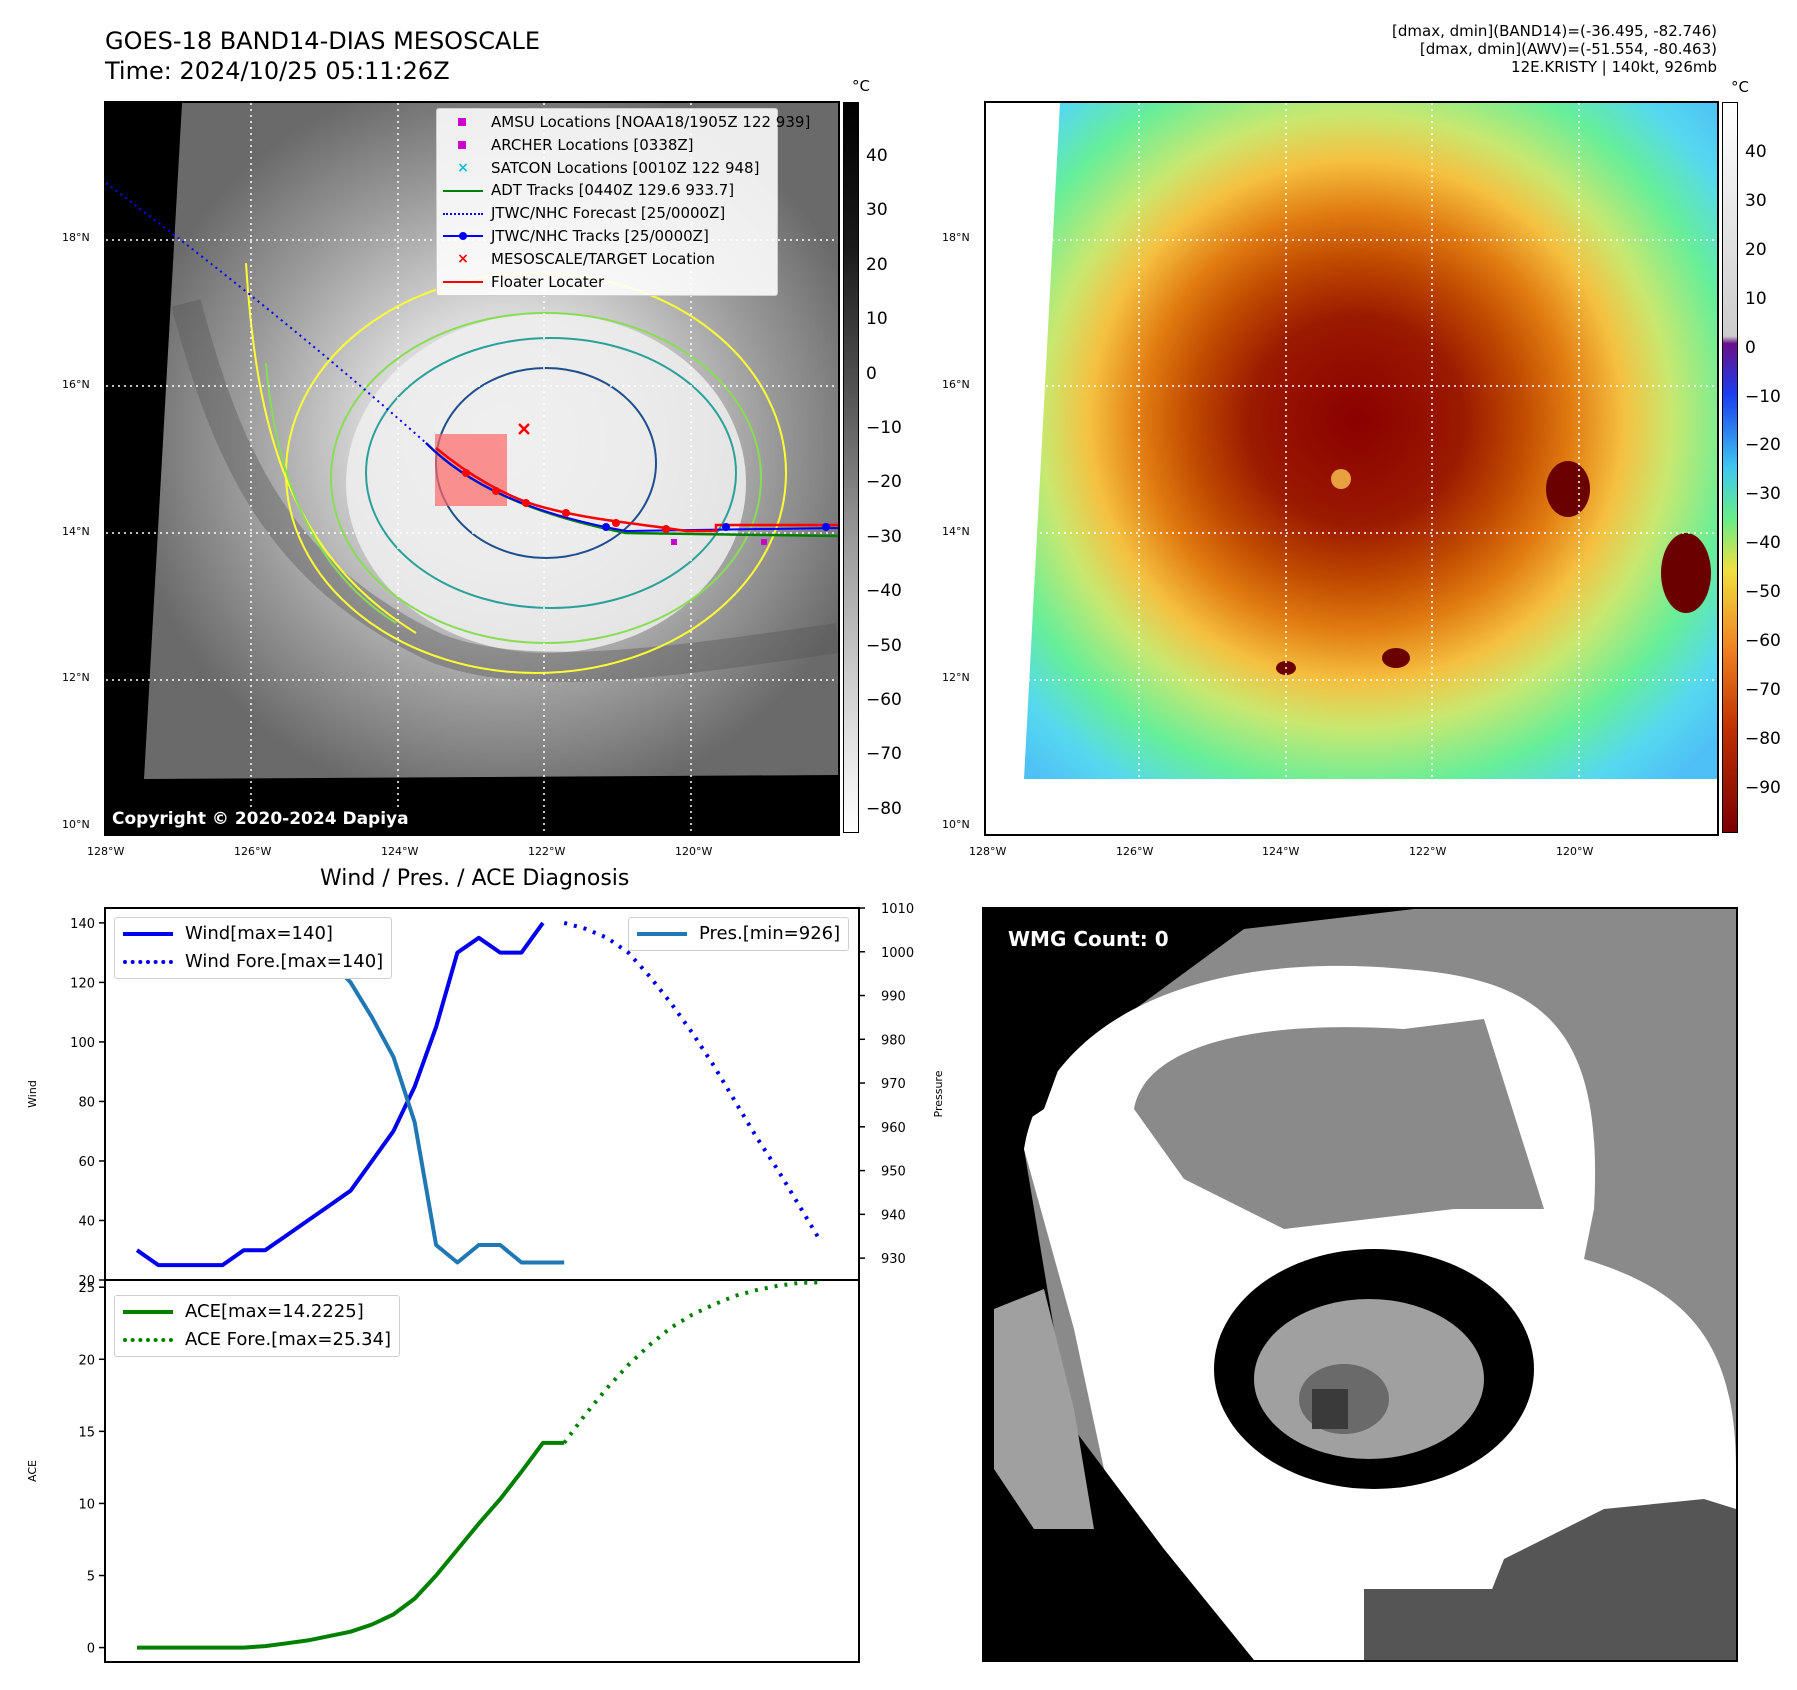  What do you see at coordinates (1554, 31) in the screenshot?
I see `info-band14: [dmax, dmin](BAND14)=(-36.495, -82.746)` at bounding box center [1554, 31].